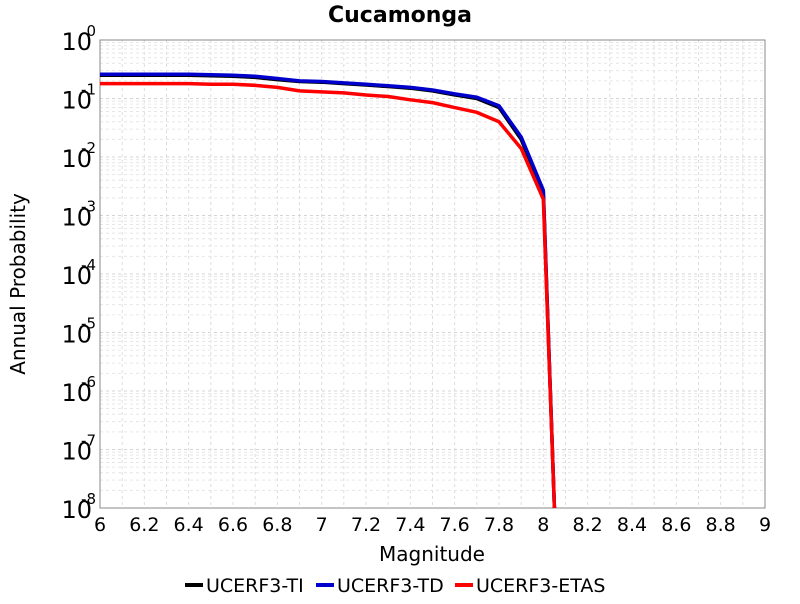 The image size is (800, 604). Describe the element at coordinates (366, 525) in the screenshot. I see `x-tick-label: 7.2` at that location.